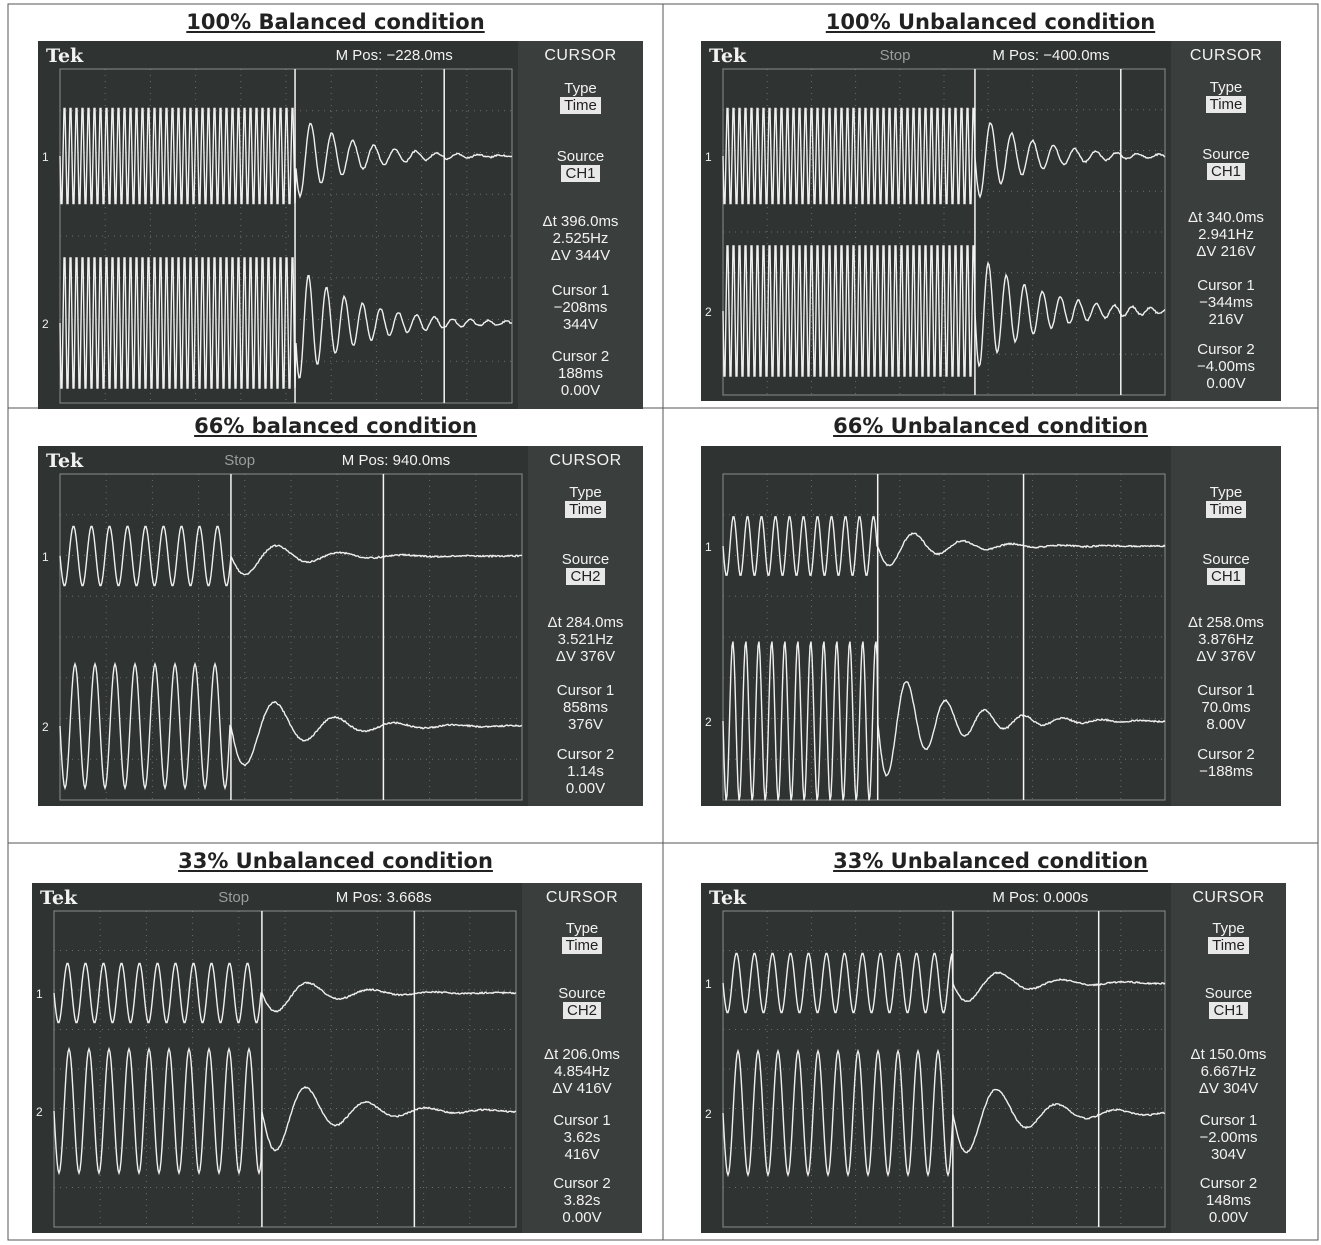 This screenshot has height=1245, width=1321. Describe the element at coordinates (585, 622) in the screenshot. I see `delta-t: Δt 284.0ms` at that location.